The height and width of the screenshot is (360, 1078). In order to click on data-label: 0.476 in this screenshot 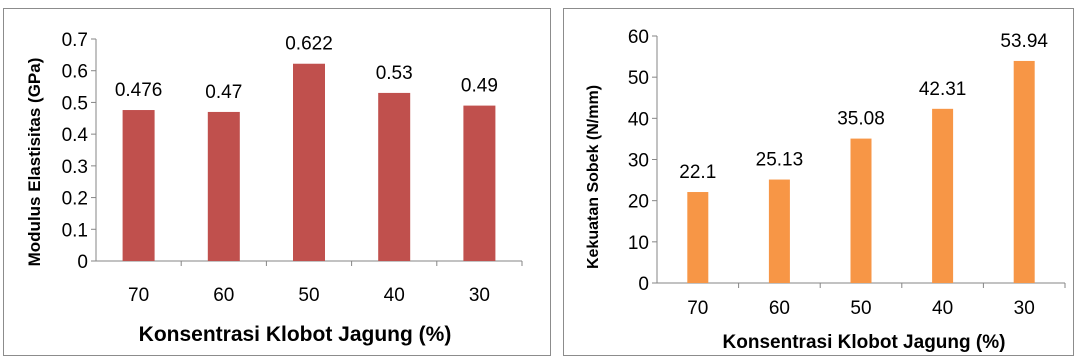, I will do `click(139, 90)`.